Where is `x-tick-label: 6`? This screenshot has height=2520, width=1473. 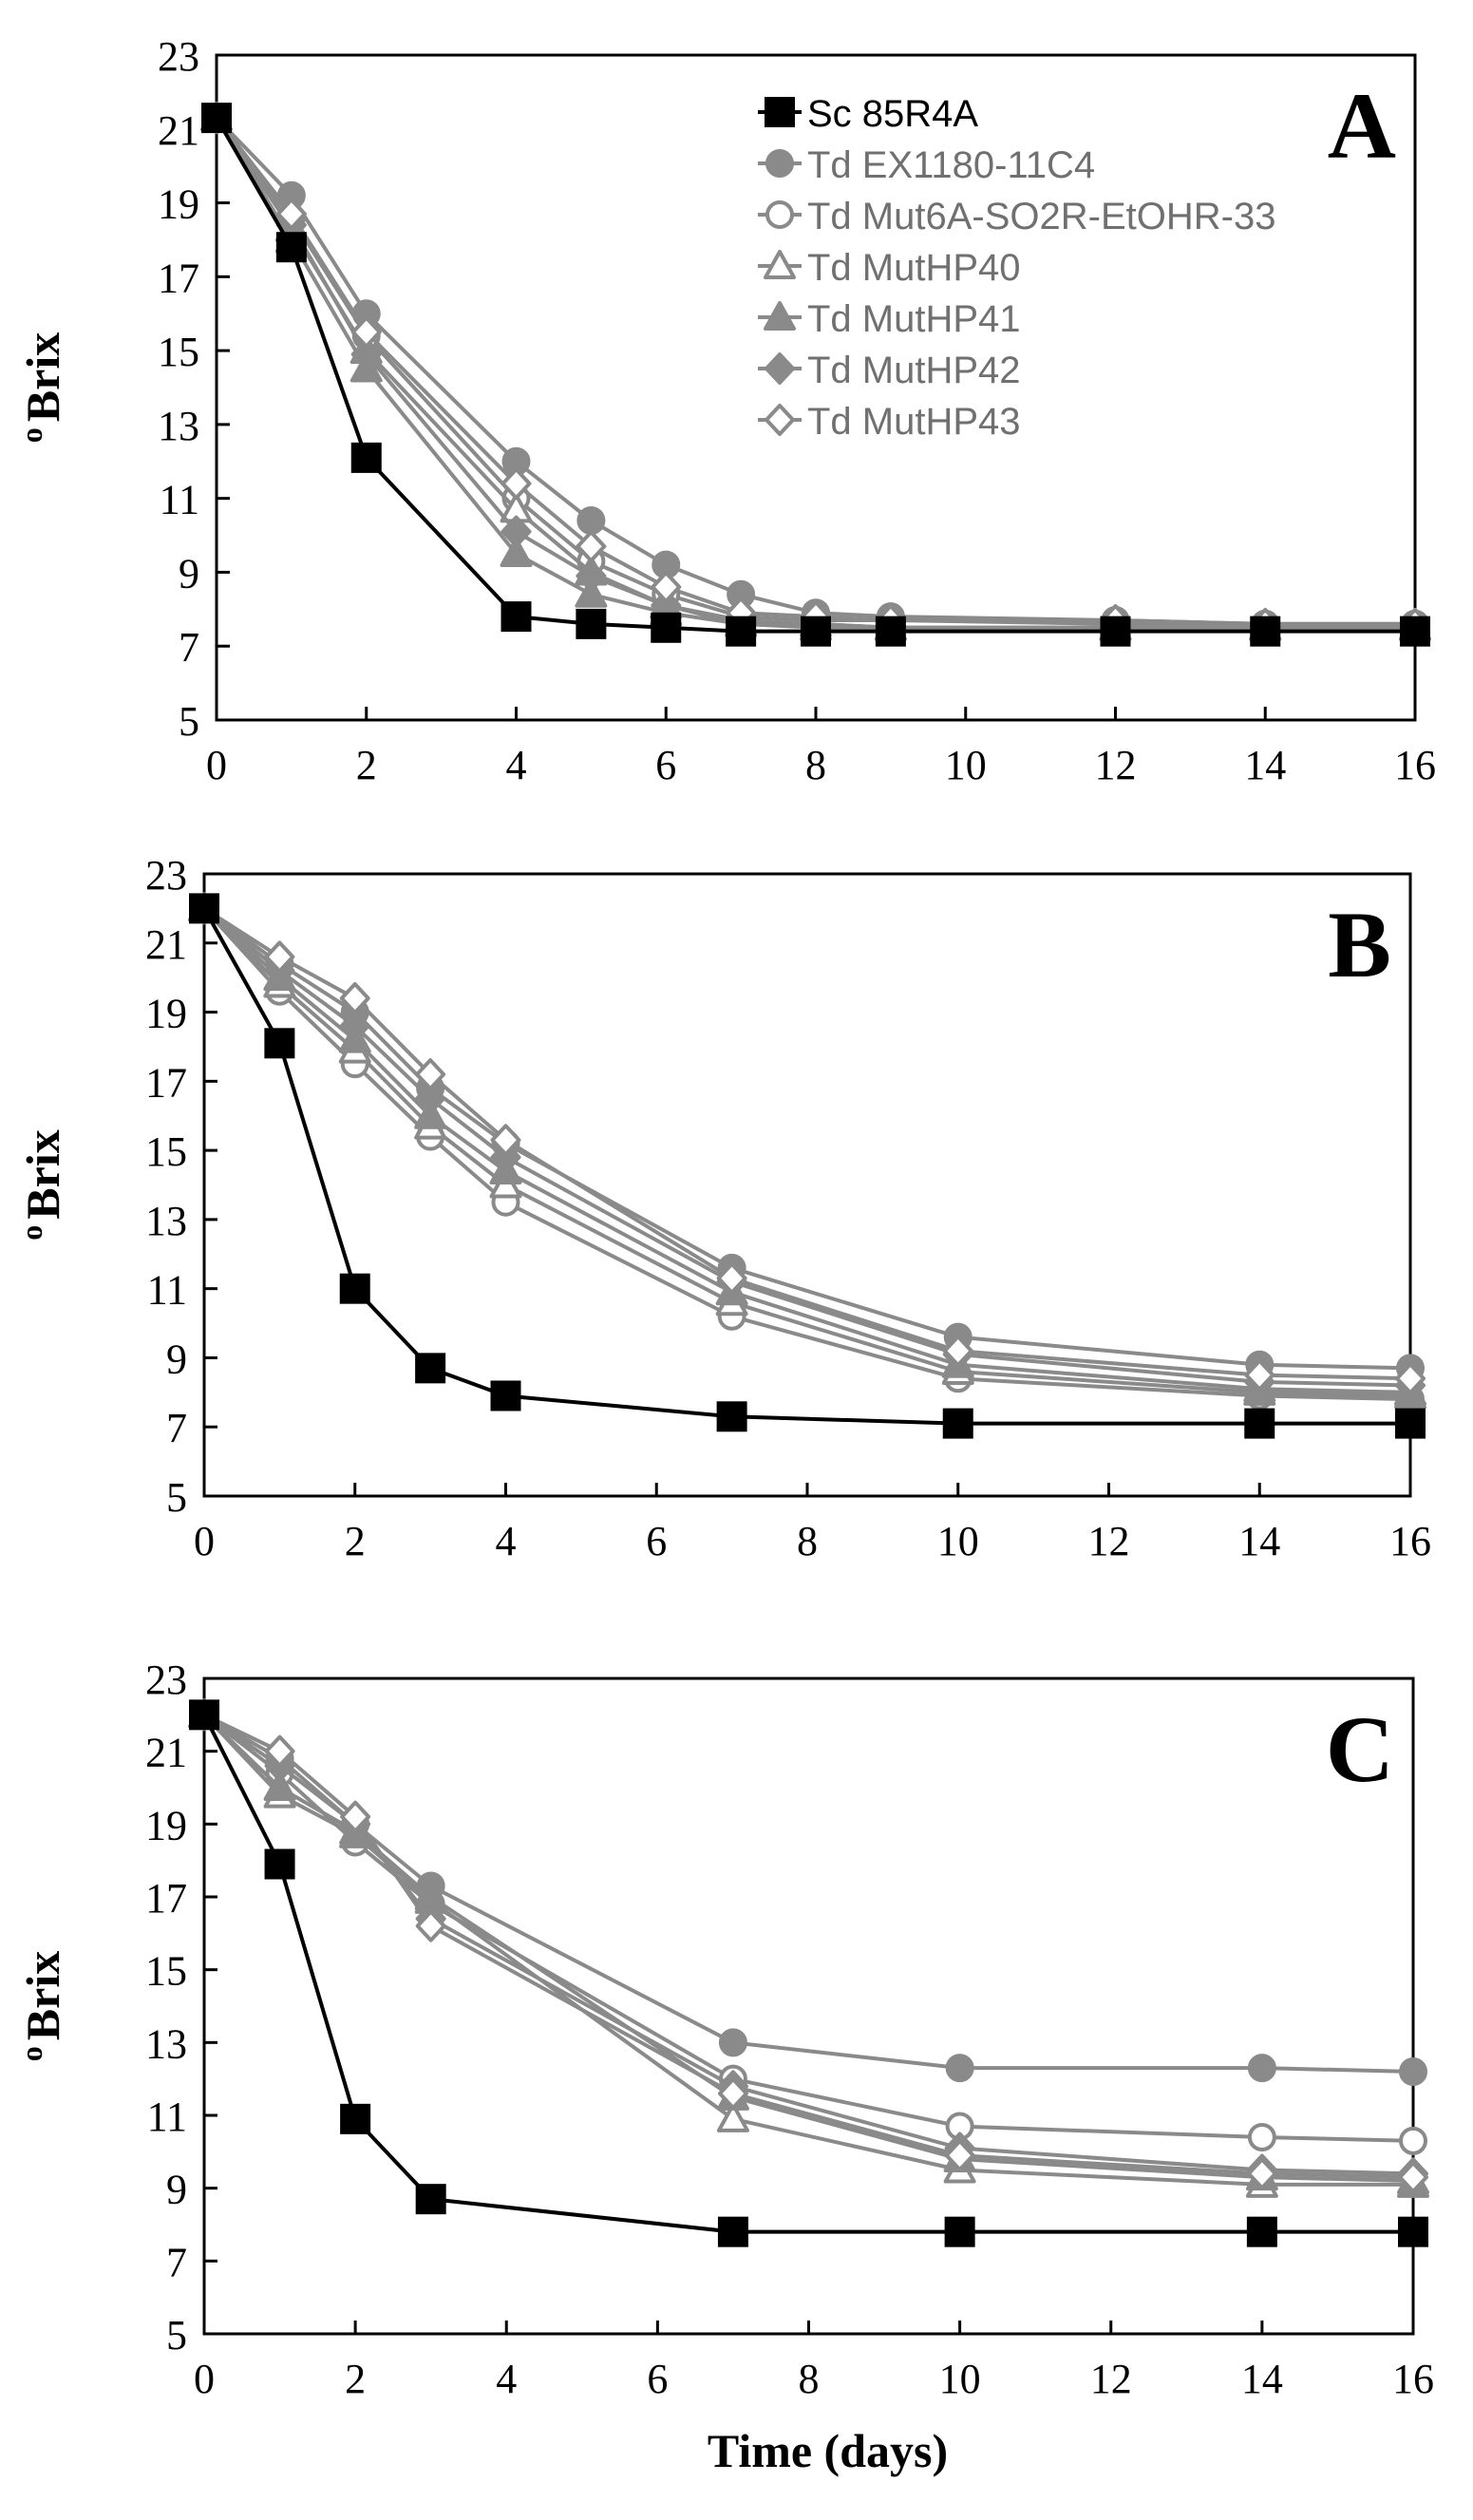
x-tick-label: 6 is located at coordinates (665, 765).